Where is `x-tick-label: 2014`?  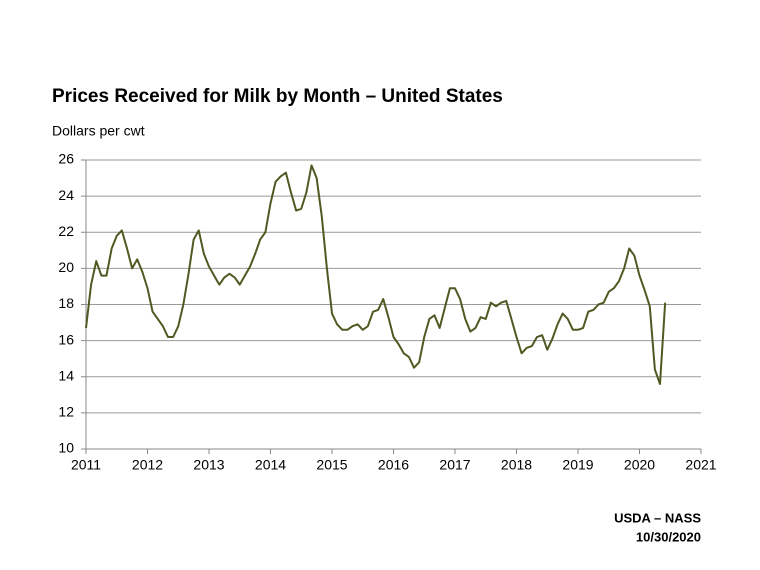 x-tick-label: 2014 is located at coordinates (270, 465).